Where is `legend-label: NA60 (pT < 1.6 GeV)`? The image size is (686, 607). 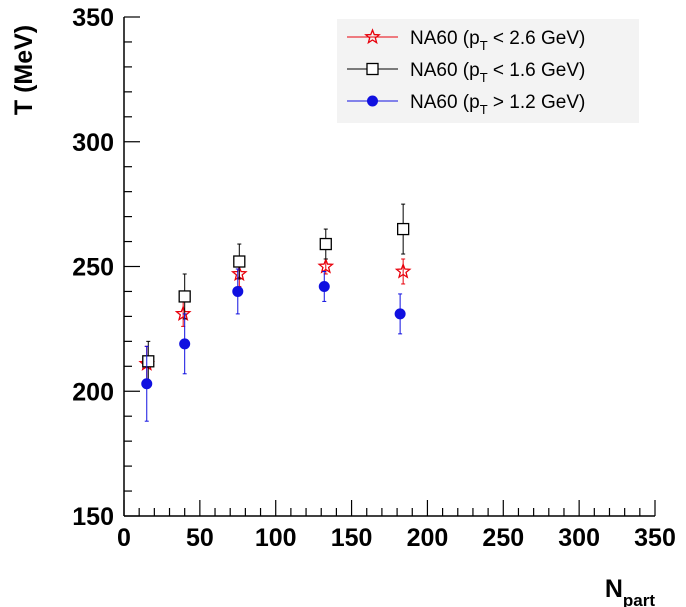
legend-label: NA60 (pT < 1.6 GeV) is located at coordinates (497, 72).